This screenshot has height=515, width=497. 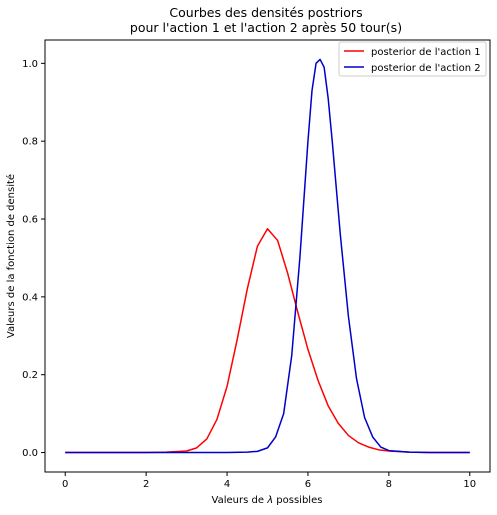 I want to click on chart-title-line-1: Courbes des densités postriors, so click(x=265, y=12).